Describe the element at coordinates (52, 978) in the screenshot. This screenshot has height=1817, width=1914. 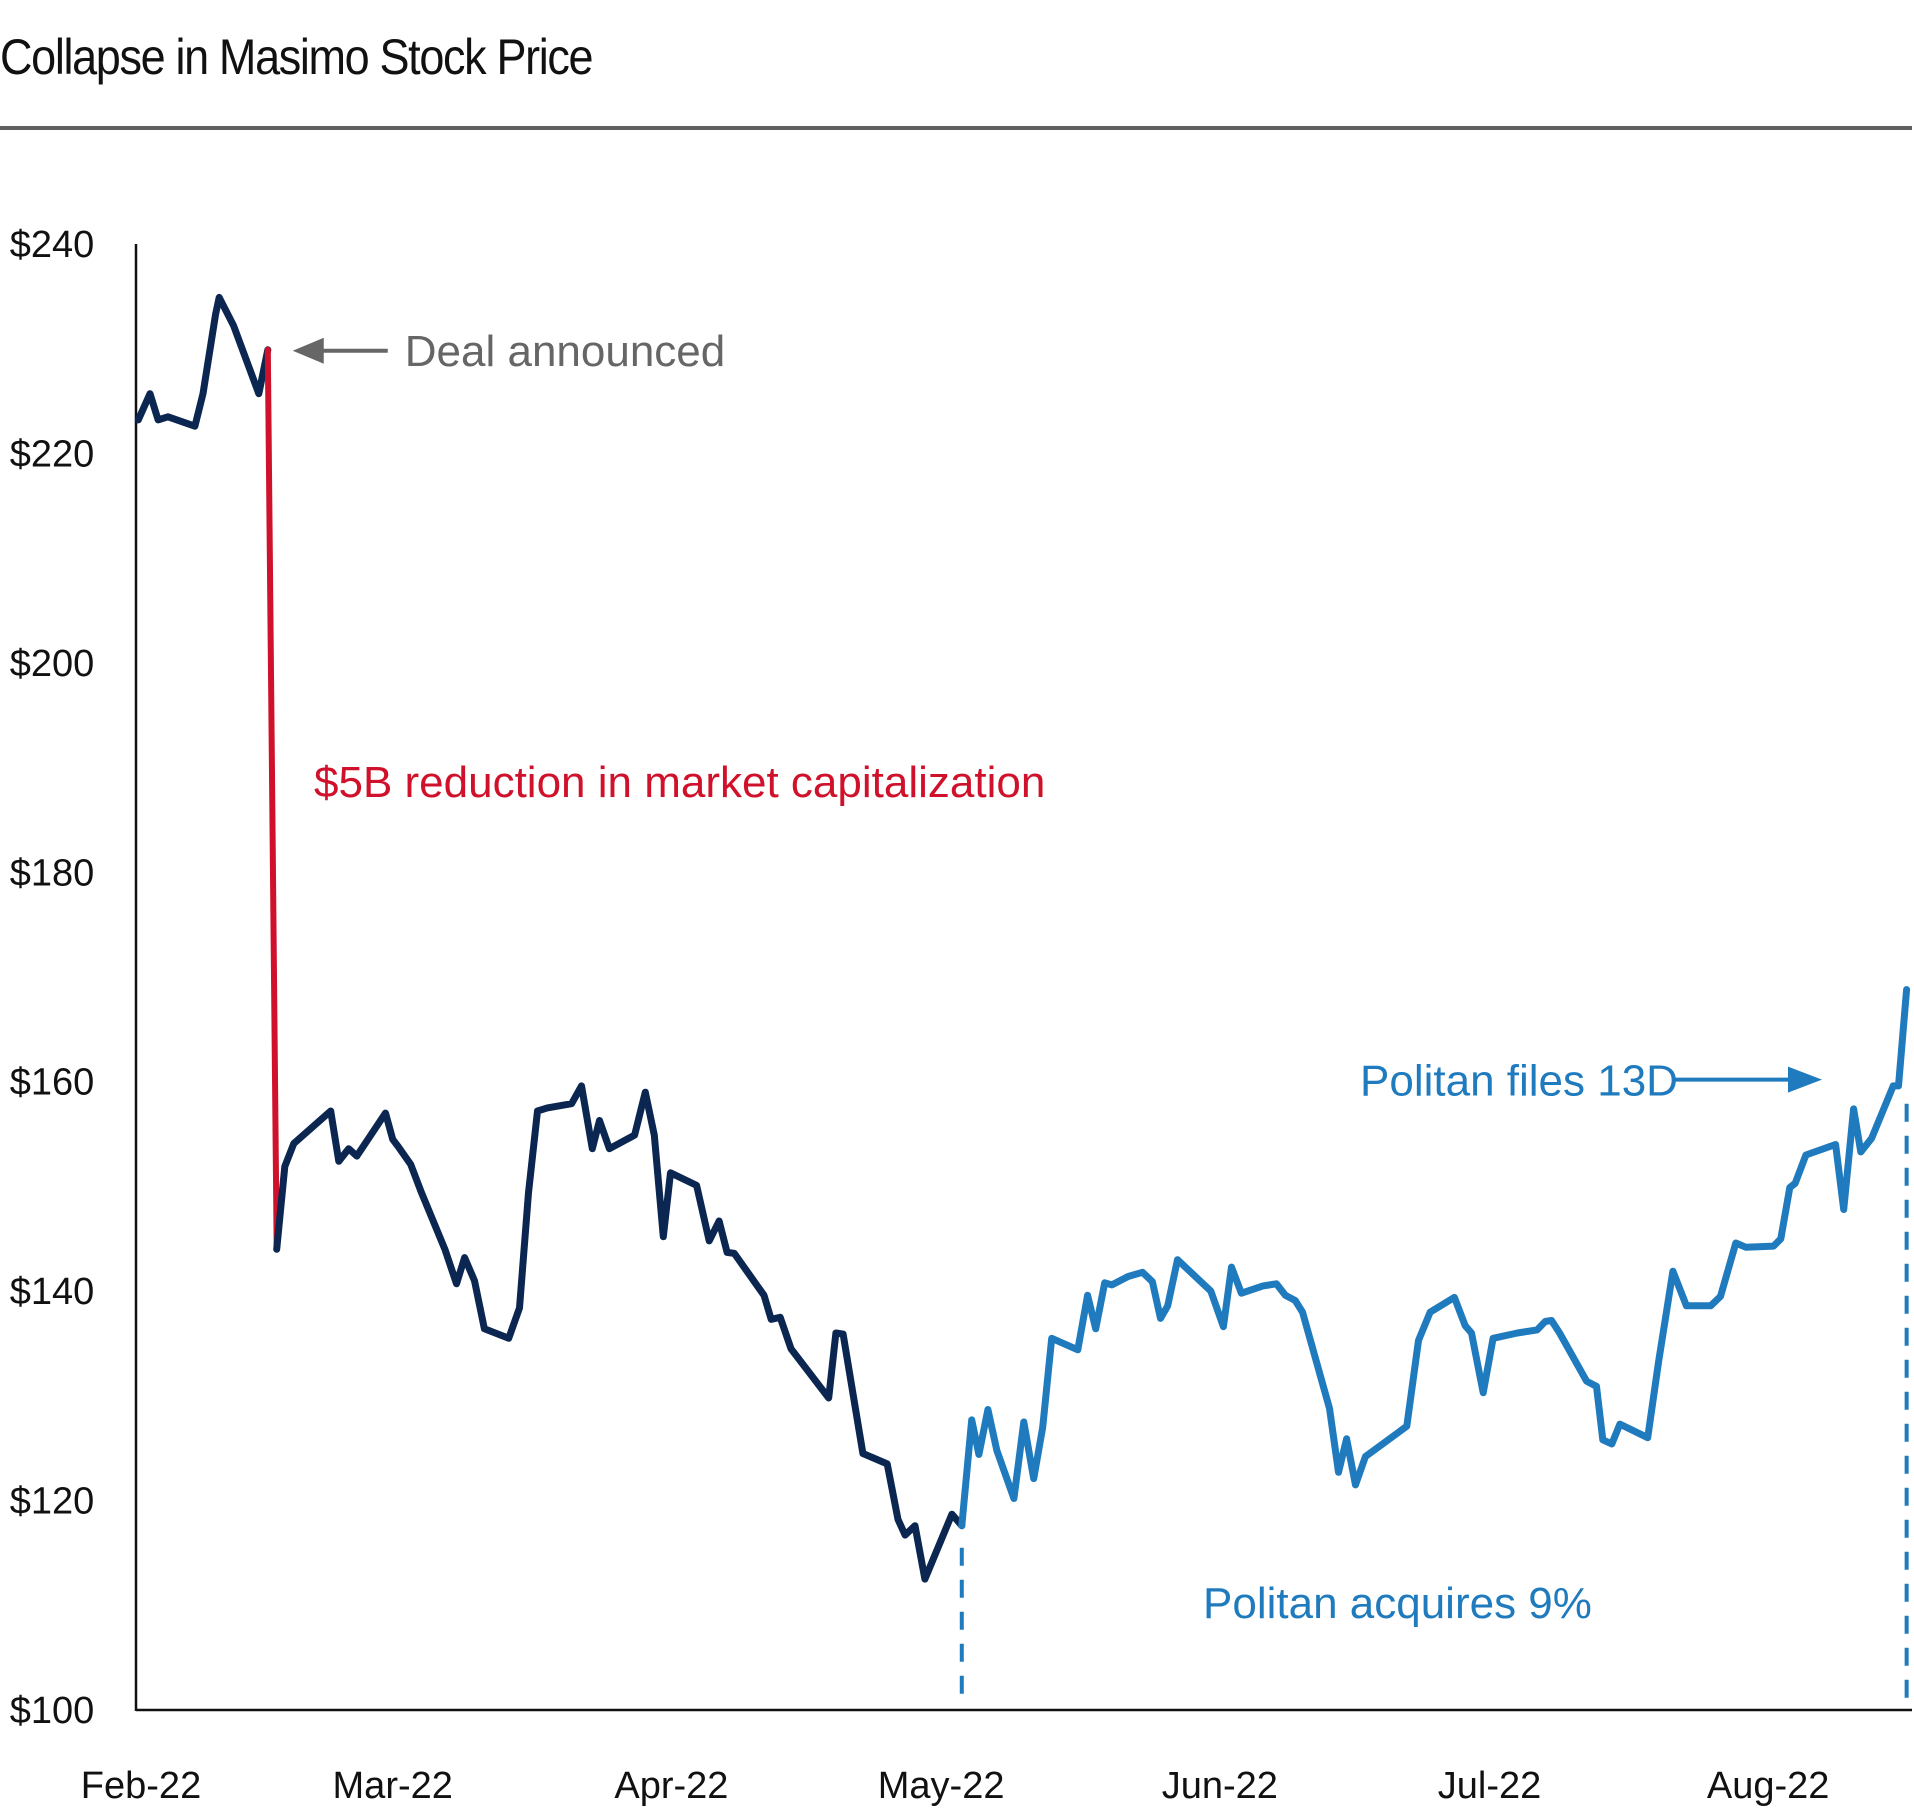
I see `y-axis-ticks: $100 $120 $140 $160 $180 $200 $220 $240` at that location.